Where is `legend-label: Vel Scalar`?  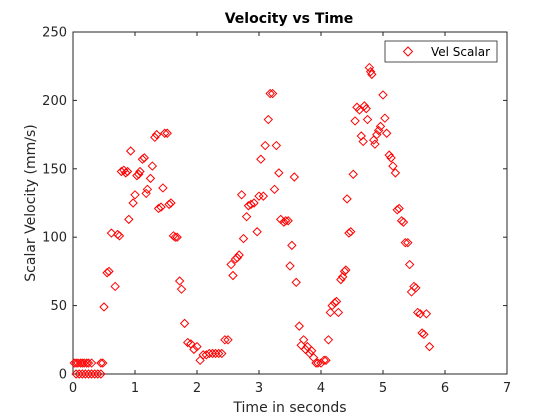 legend-label: Vel Scalar is located at coordinates (460, 52).